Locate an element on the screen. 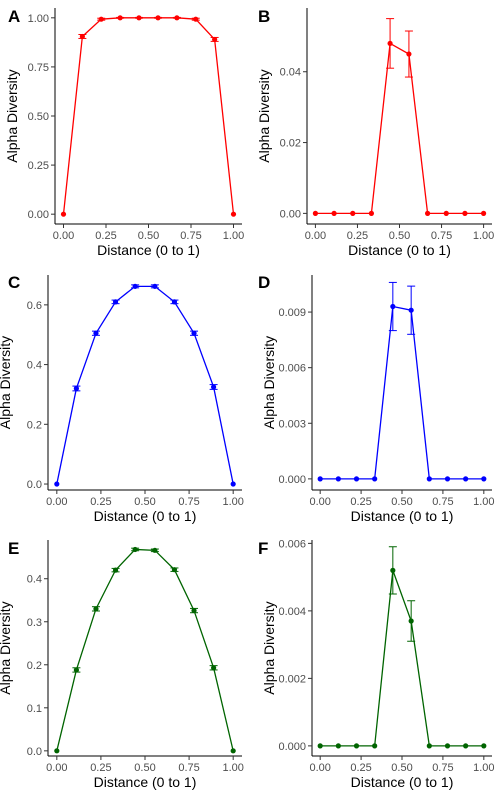  y-tick-label: 0.004 is located at coordinates (292, 612).